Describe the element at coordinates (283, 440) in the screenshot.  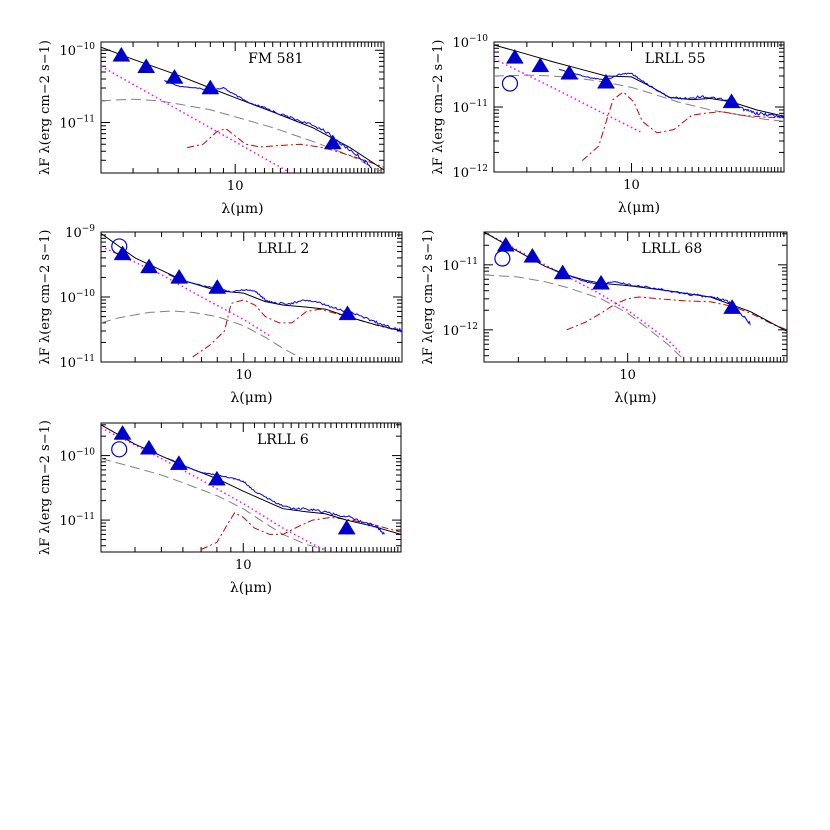
I see `panel-label: LRLL 6` at that location.